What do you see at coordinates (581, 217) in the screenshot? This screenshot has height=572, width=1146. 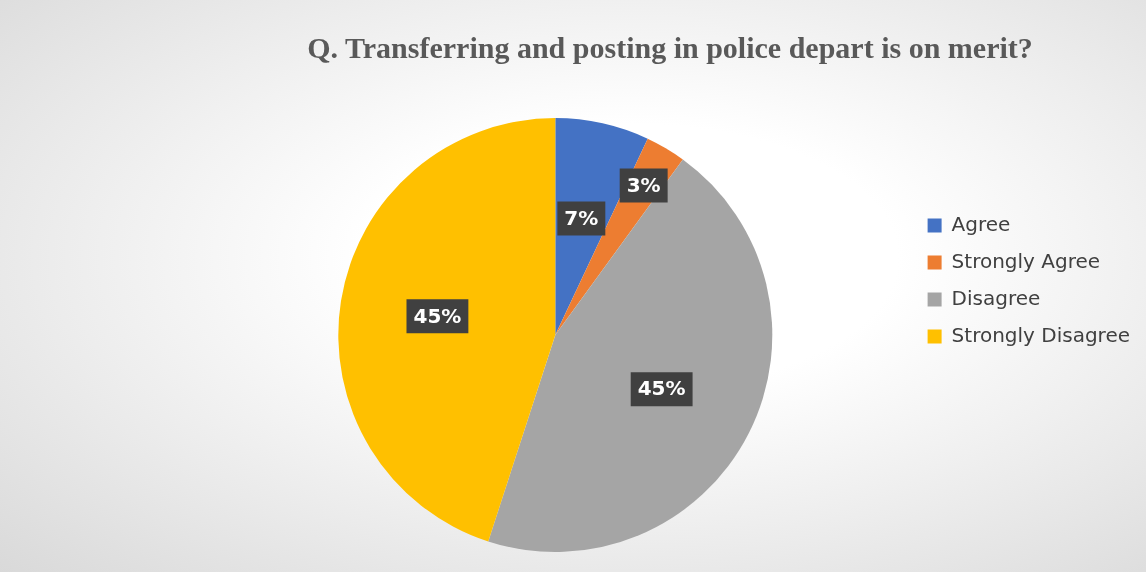 I see `data-label: 7%` at bounding box center [581, 217].